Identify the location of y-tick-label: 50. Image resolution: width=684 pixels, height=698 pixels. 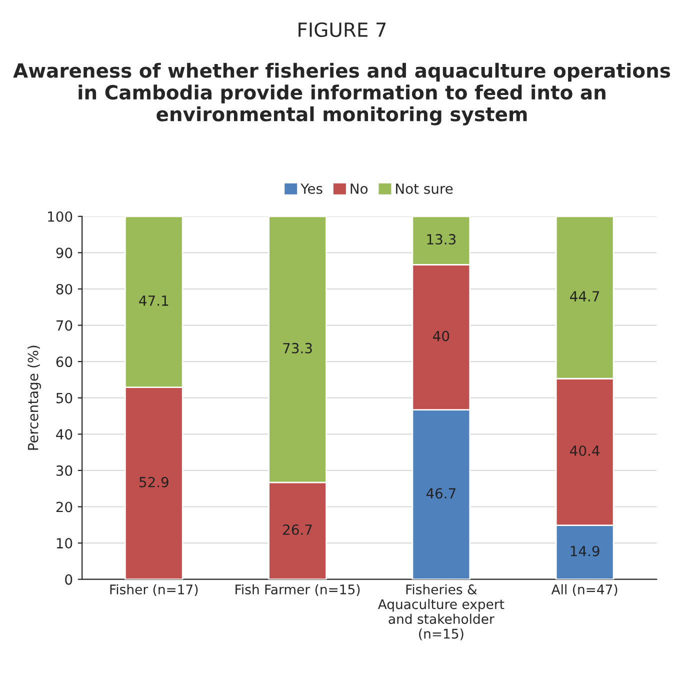
(64, 398).